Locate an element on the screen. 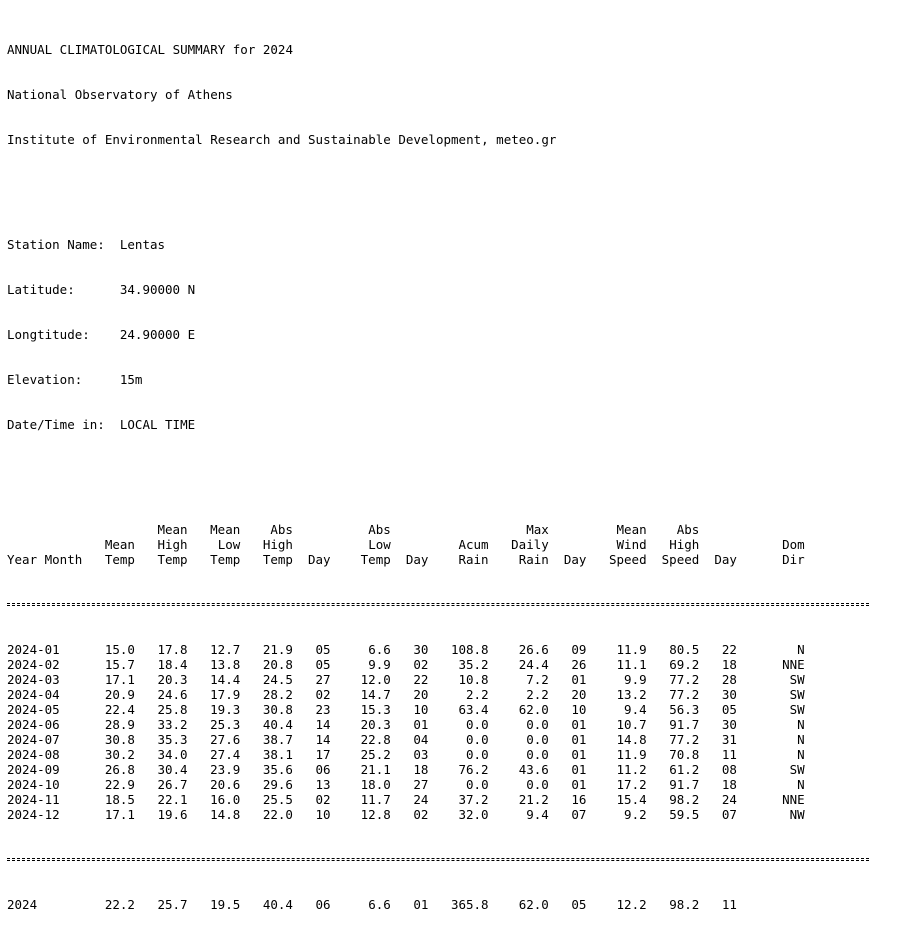  mean-high-temp-cell: 18.4 is located at coordinates (172, 664).